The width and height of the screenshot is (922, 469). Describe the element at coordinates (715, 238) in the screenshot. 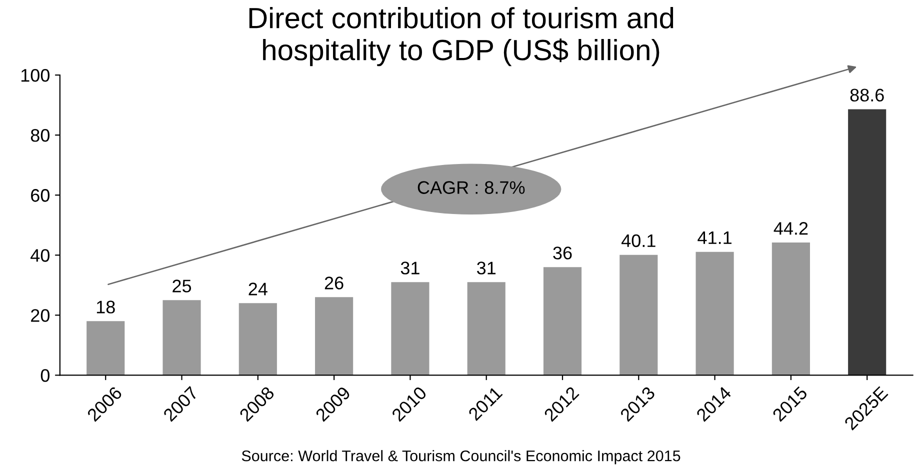

I see `data-label: 41.1` at that location.